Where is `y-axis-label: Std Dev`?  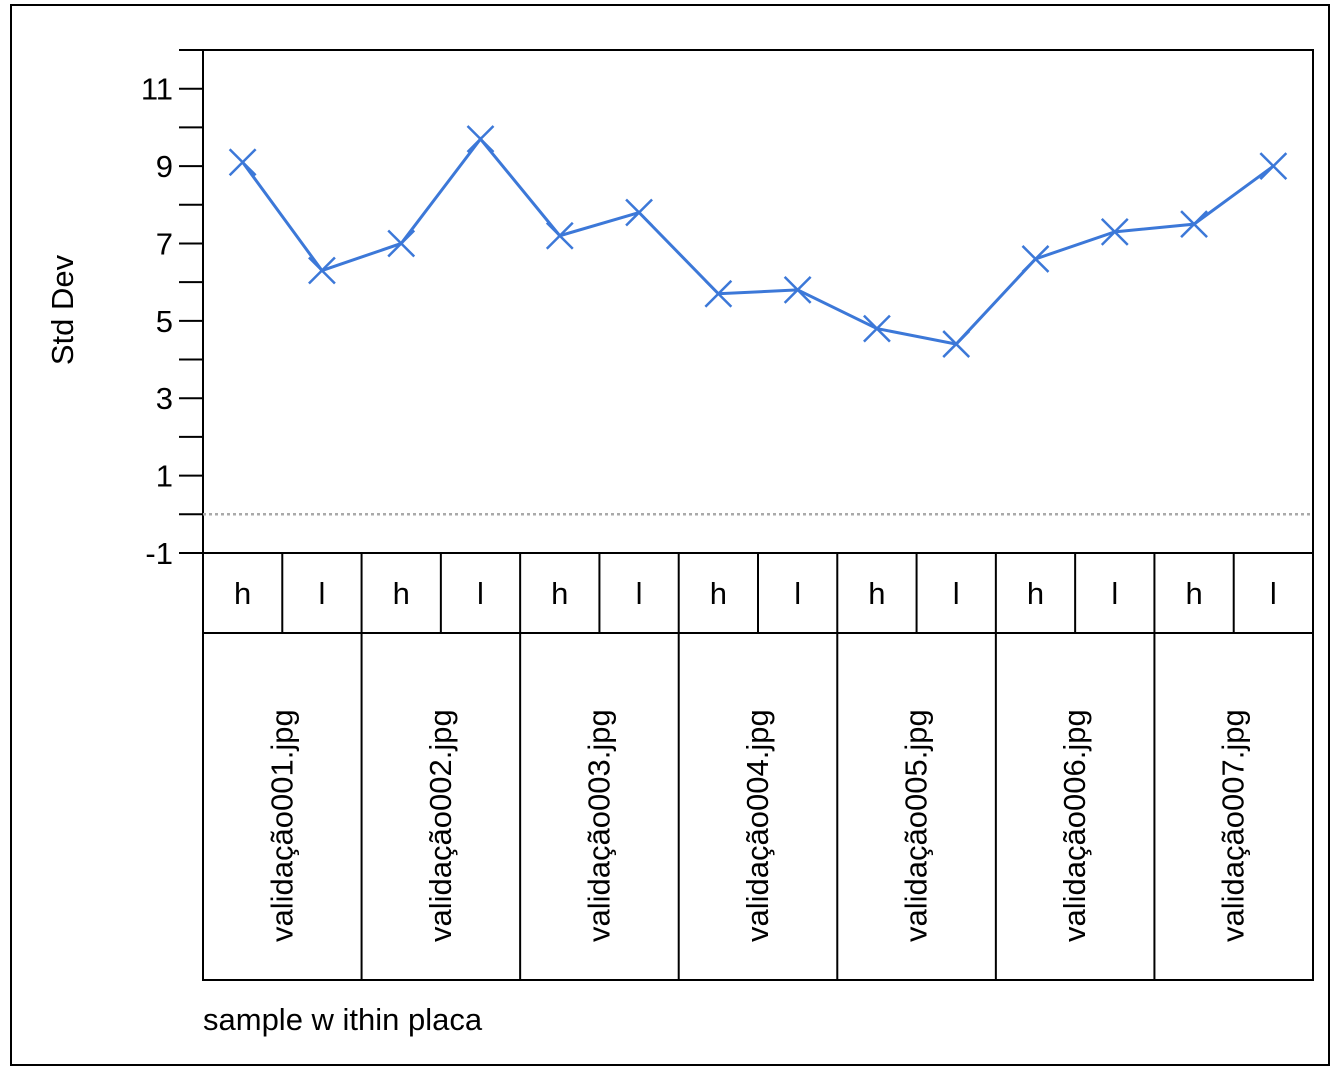 y-axis-label: Std Dev is located at coordinates (62, 309).